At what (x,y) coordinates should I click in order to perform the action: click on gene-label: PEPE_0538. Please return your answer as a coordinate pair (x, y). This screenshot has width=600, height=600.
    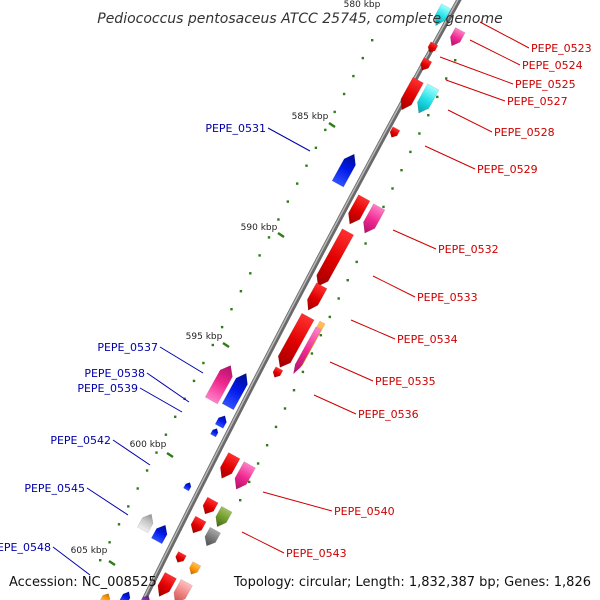
    Looking at the image, I should click on (114, 373).